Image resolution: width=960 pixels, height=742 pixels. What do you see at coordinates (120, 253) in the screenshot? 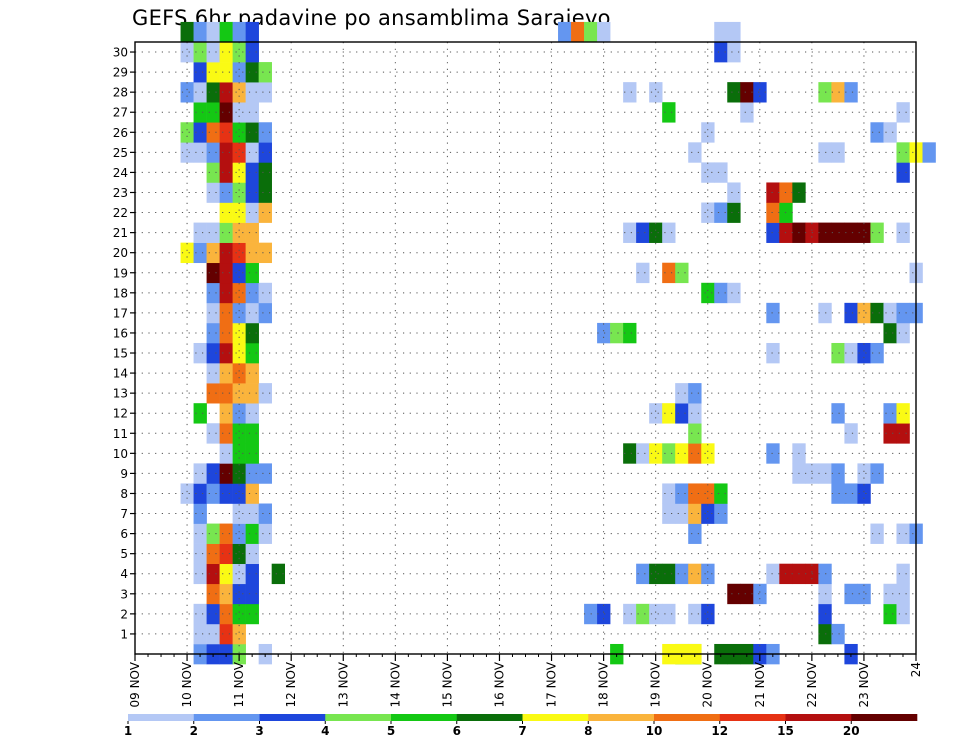
I see `y-tick-label: 20` at bounding box center [120, 253].